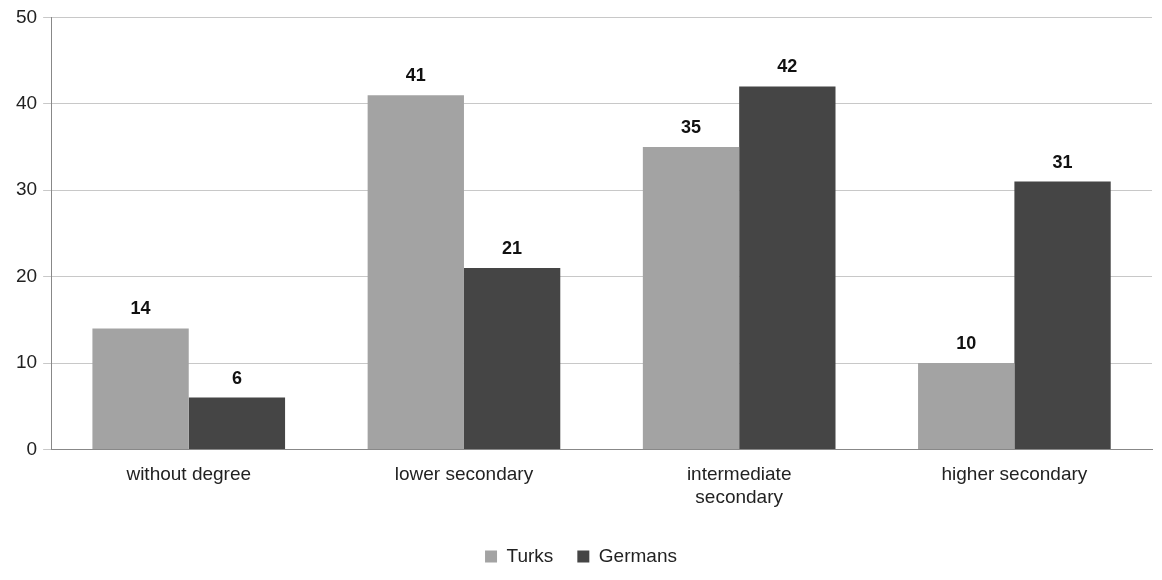 Image resolution: width=1162 pixels, height=580 pixels. What do you see at coordinates (26, 16) in the screenshot?
I see `y-tick-label: 50` at bounding box center [26, 16].